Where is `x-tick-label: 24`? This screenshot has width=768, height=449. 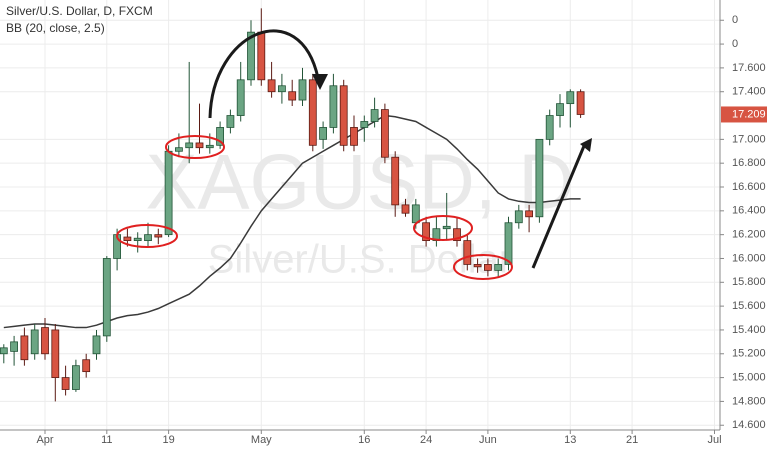
x-tick-label: 24 is located at coordinates (426, 440).